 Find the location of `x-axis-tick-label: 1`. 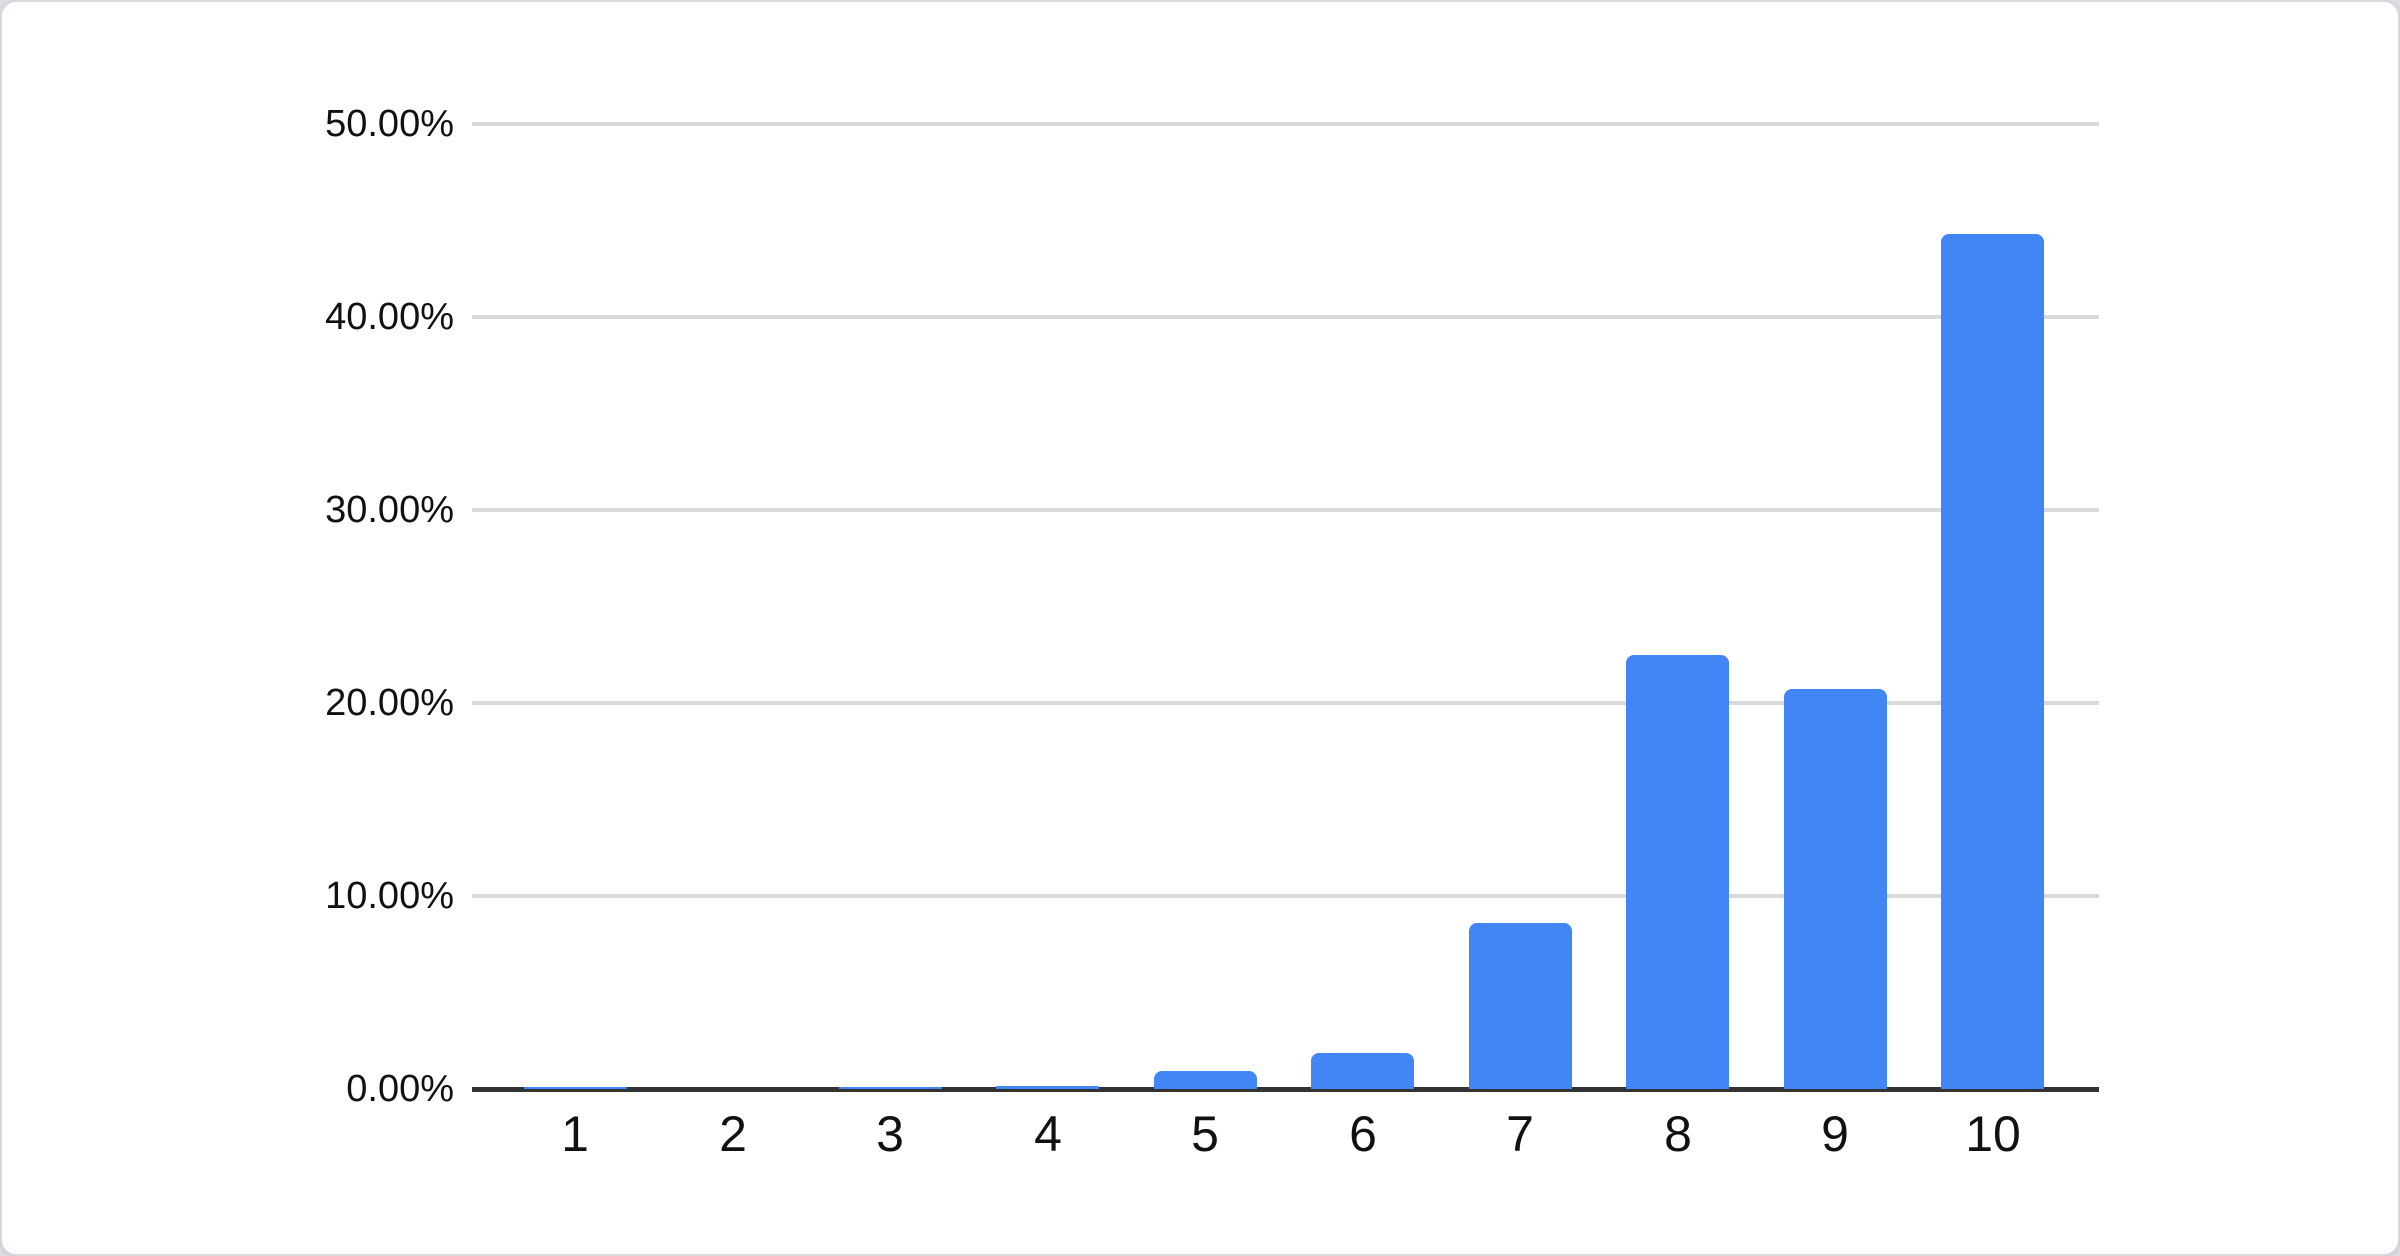

x-axis-tick-label: 1 is located at coordinates (575, 1134).